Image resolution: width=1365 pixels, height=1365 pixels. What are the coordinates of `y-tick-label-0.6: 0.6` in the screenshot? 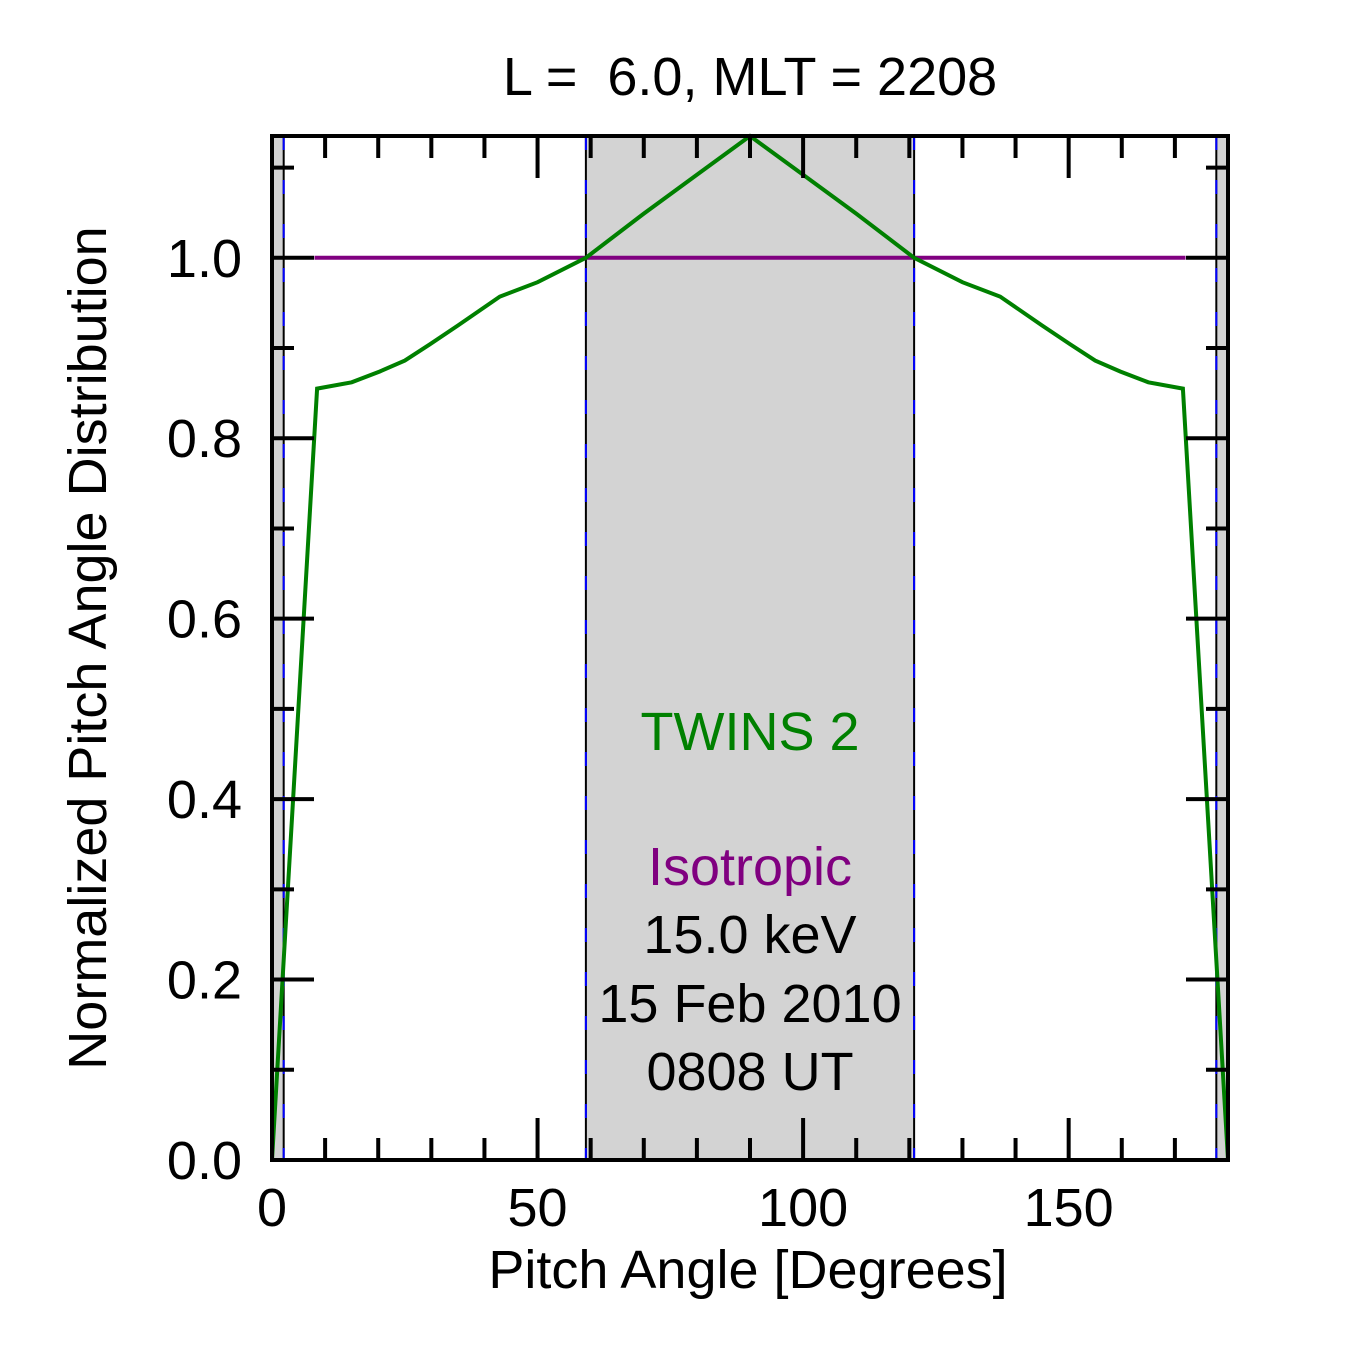 It's located at (204, 620).